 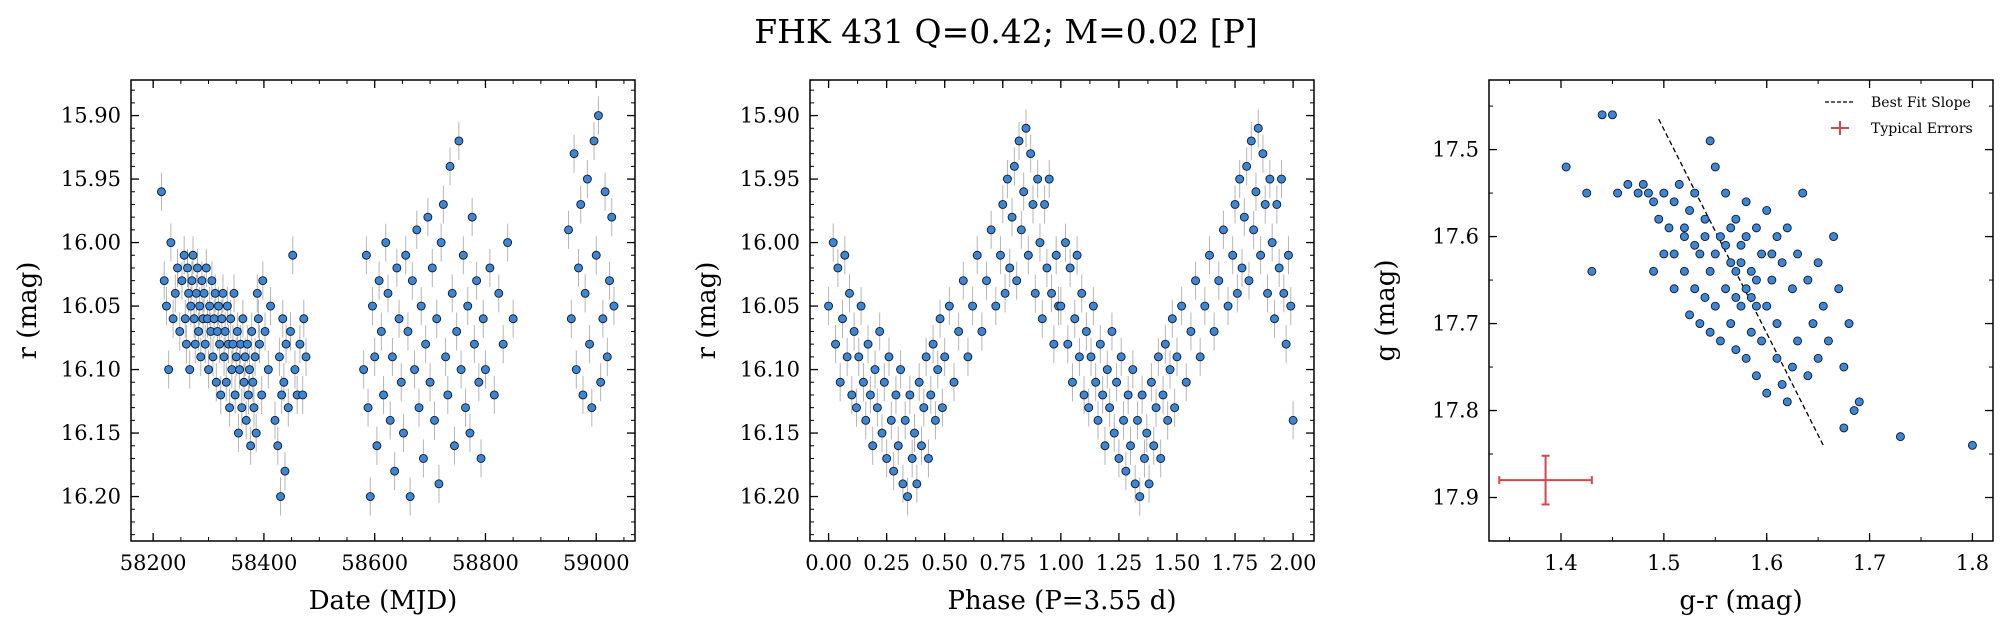 What do you see at coordinates (1921, 103) in the screenshot?
I see `legend-fit-label: Best Fit Slope` at bounding box center [1921, 103].